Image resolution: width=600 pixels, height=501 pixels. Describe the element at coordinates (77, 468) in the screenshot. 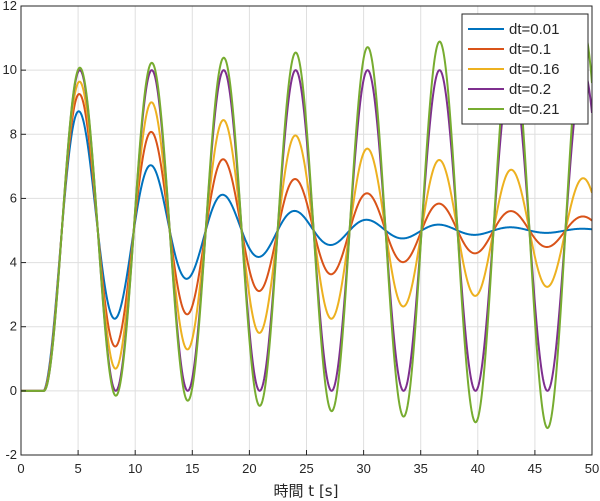

I see `x-tick-label: 5` at that location.